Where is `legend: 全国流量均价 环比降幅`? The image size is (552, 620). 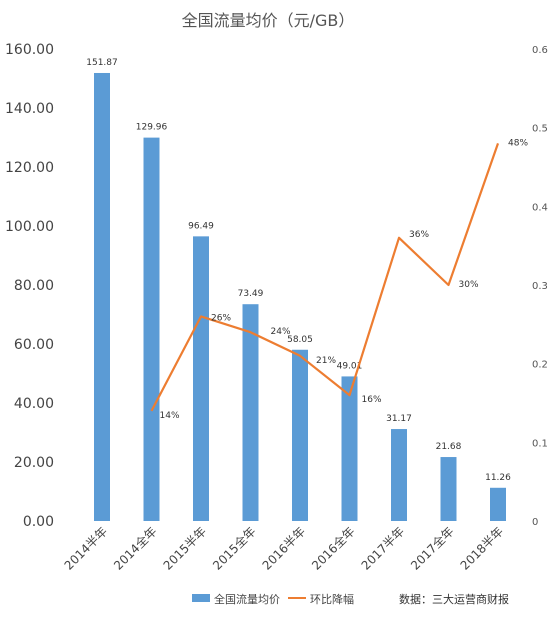
legend: 全国流量均价 环比降幅 is located at coordinates (273, 599).